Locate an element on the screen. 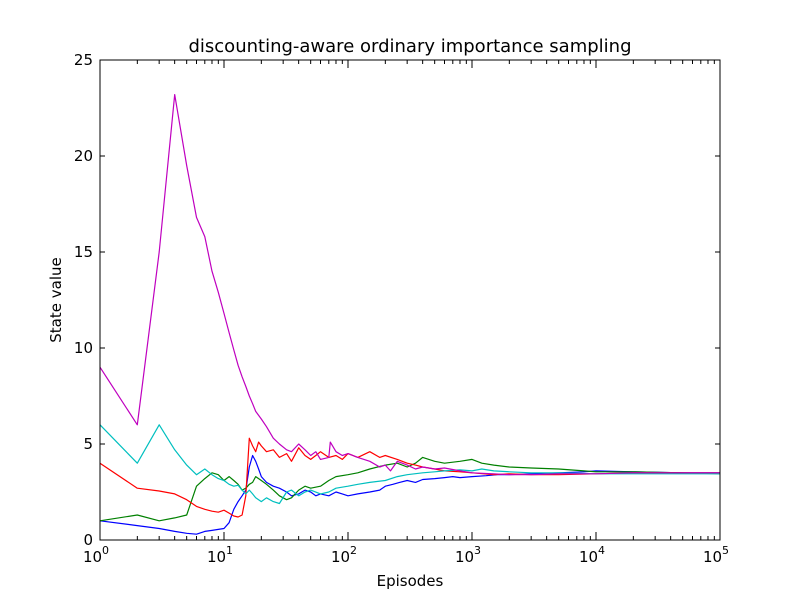 Image resolution: width=800 pixels, height=600 pixels. y-tick-label: 0 is located at coordinates (88, 540).